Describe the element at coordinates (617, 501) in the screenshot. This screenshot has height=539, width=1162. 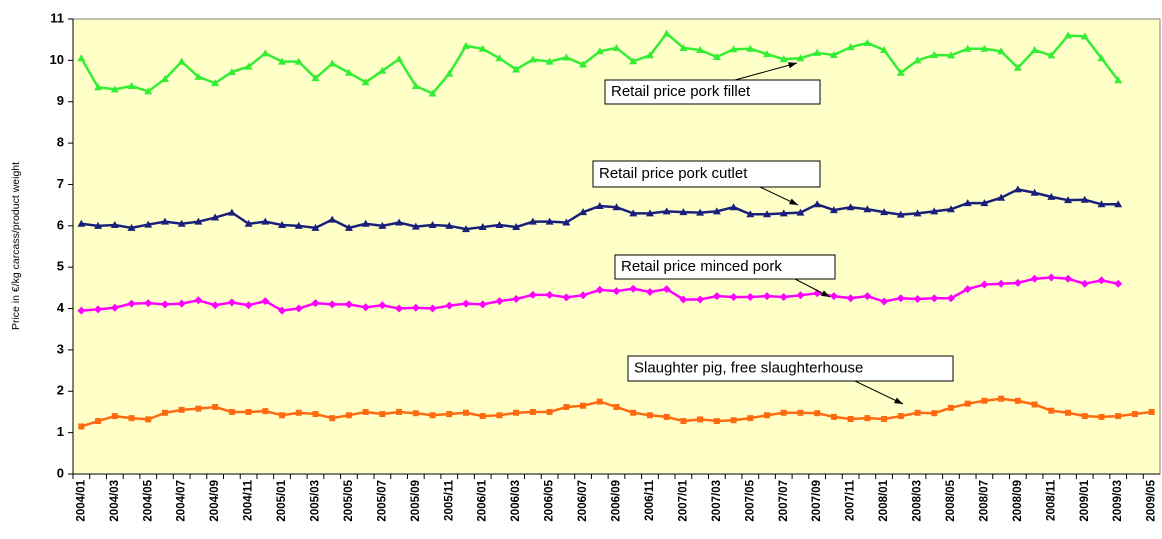
I see `x-tick-label: 2006/09` at that location.